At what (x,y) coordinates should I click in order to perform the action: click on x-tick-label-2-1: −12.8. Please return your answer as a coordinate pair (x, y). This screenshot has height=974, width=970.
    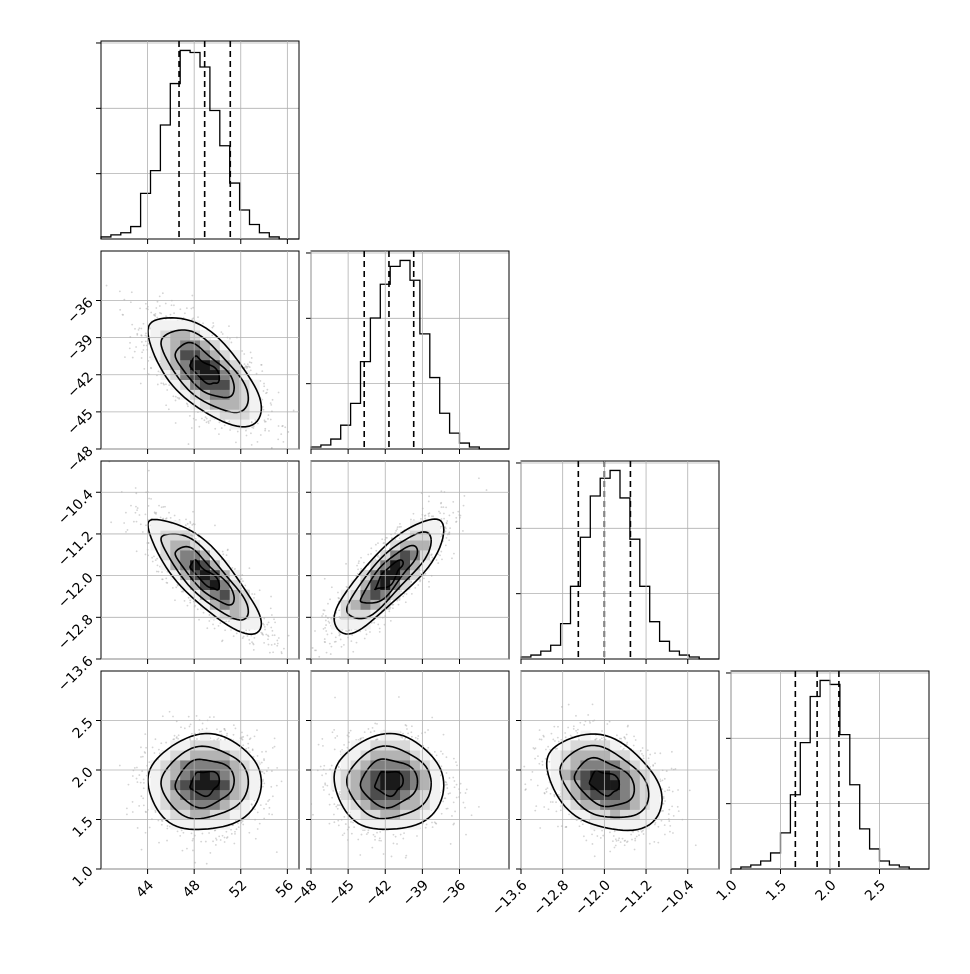
    Looking at the image, I should click on (552, 898).